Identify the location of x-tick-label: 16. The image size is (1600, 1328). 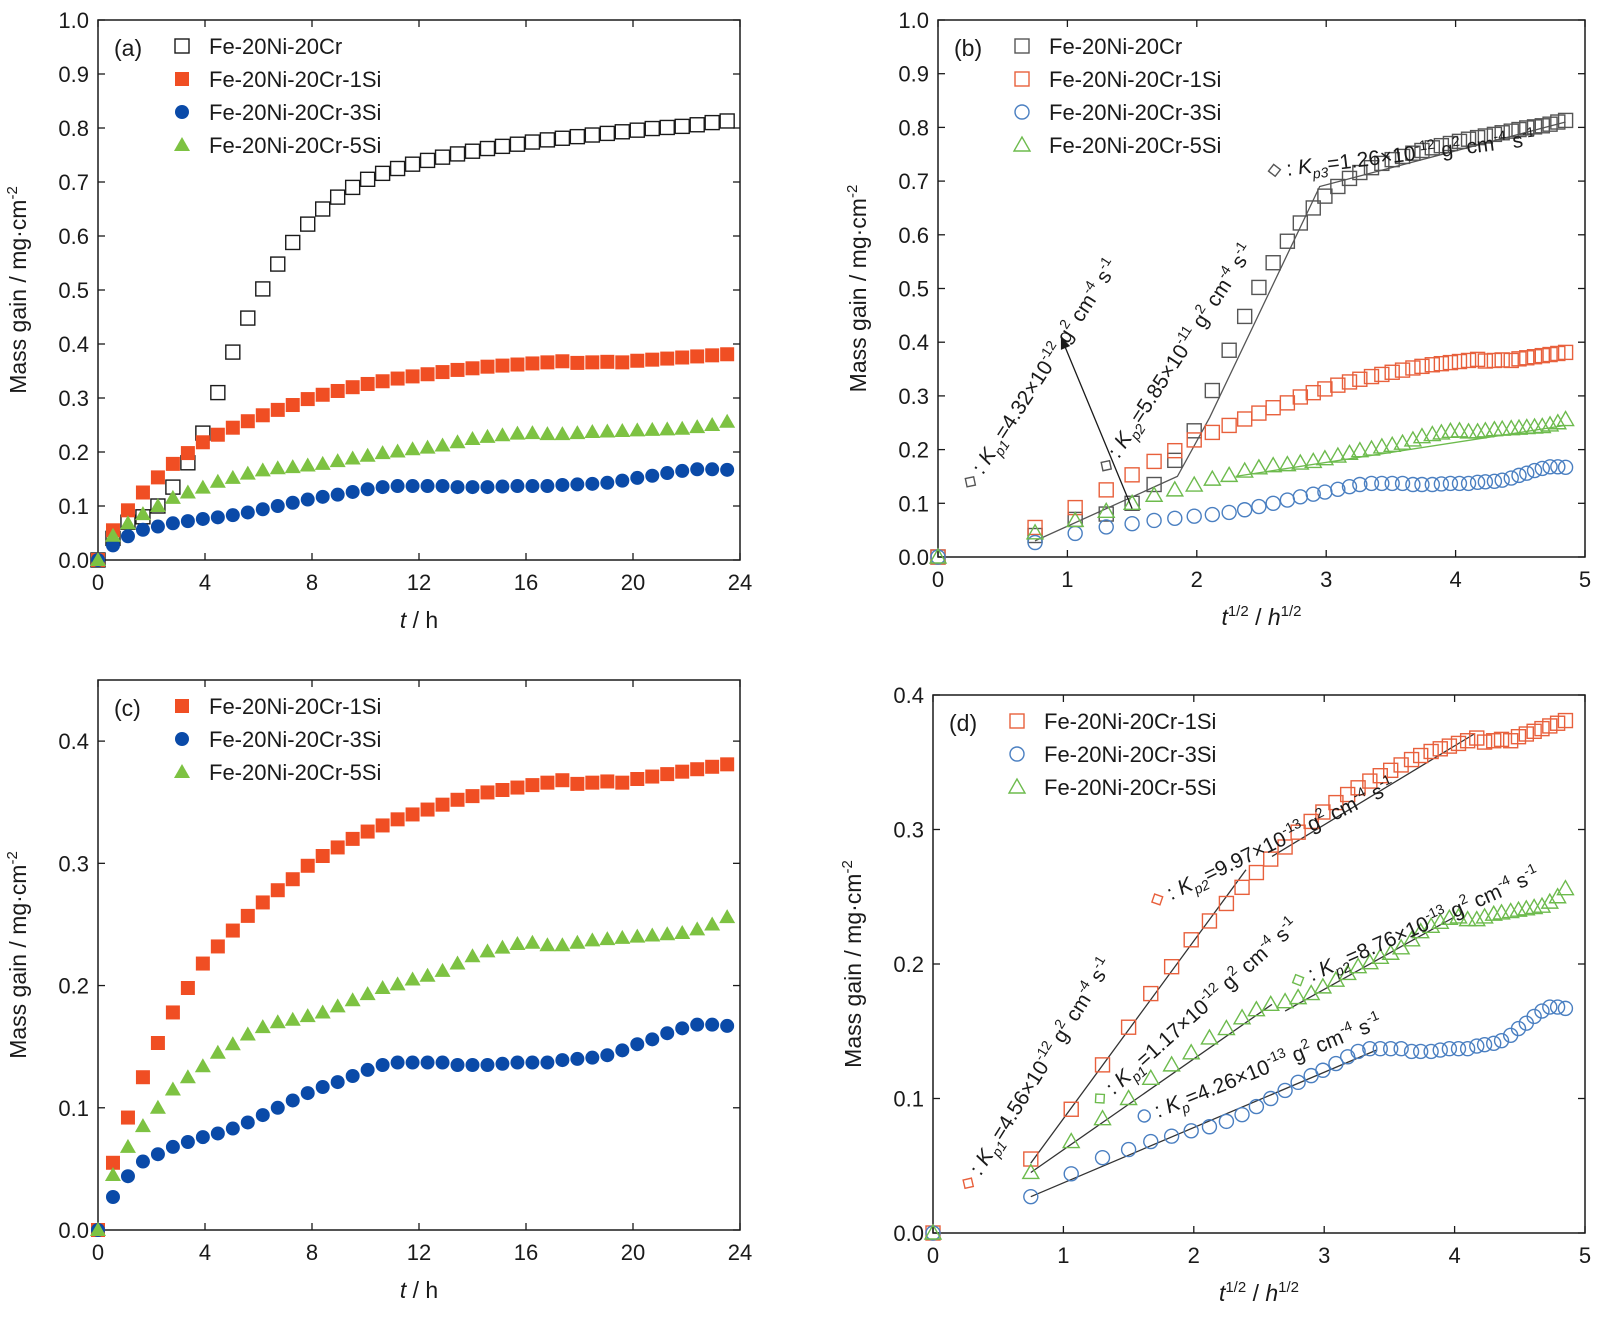
(526, 582).